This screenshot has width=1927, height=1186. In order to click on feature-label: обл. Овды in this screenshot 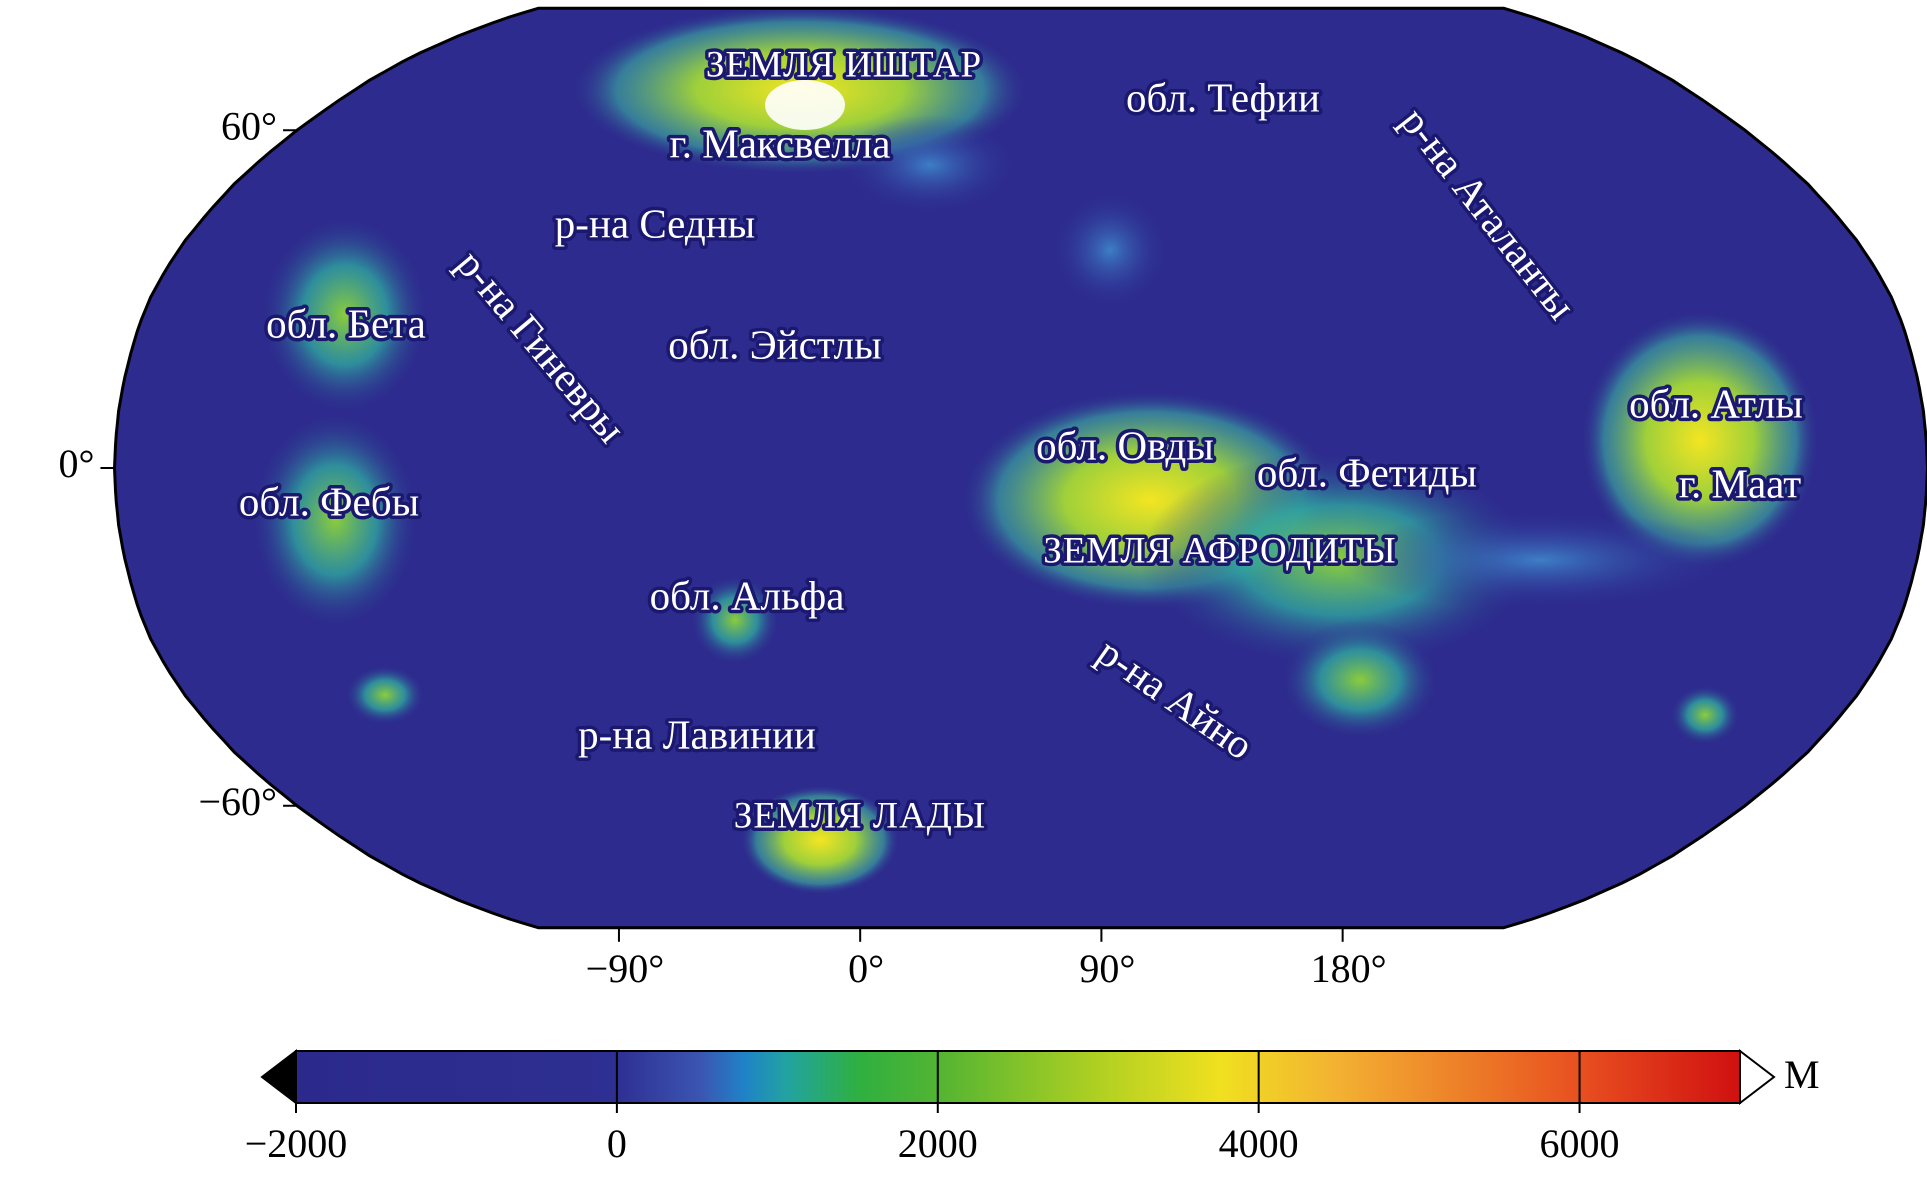, I will do `click(1125, 445)`.